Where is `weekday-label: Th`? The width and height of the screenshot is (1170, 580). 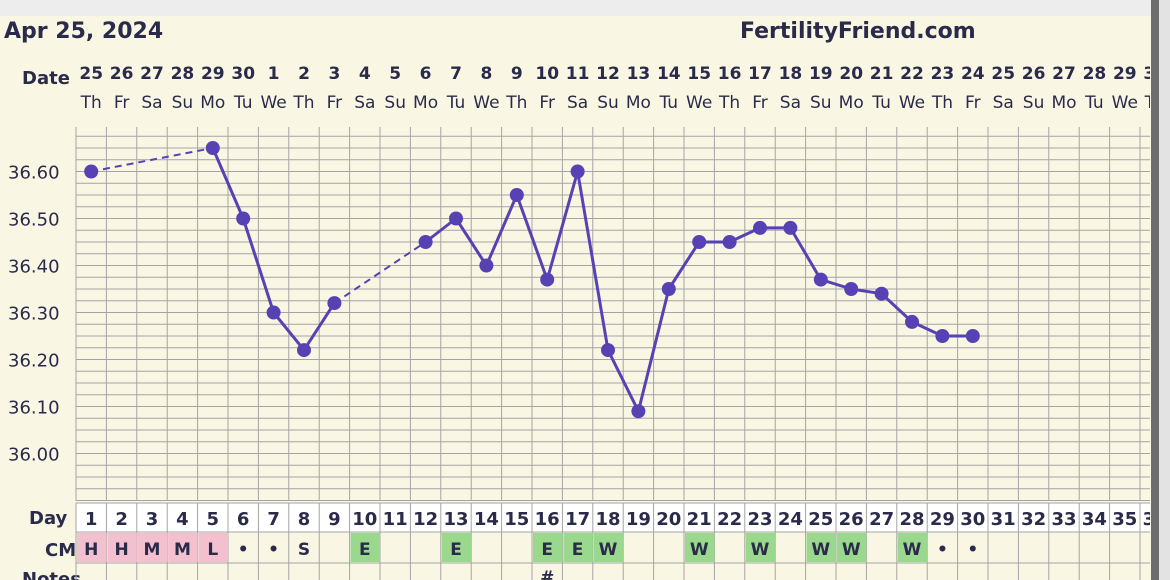 weekday-label: Th is located at coordinates (729, 103).